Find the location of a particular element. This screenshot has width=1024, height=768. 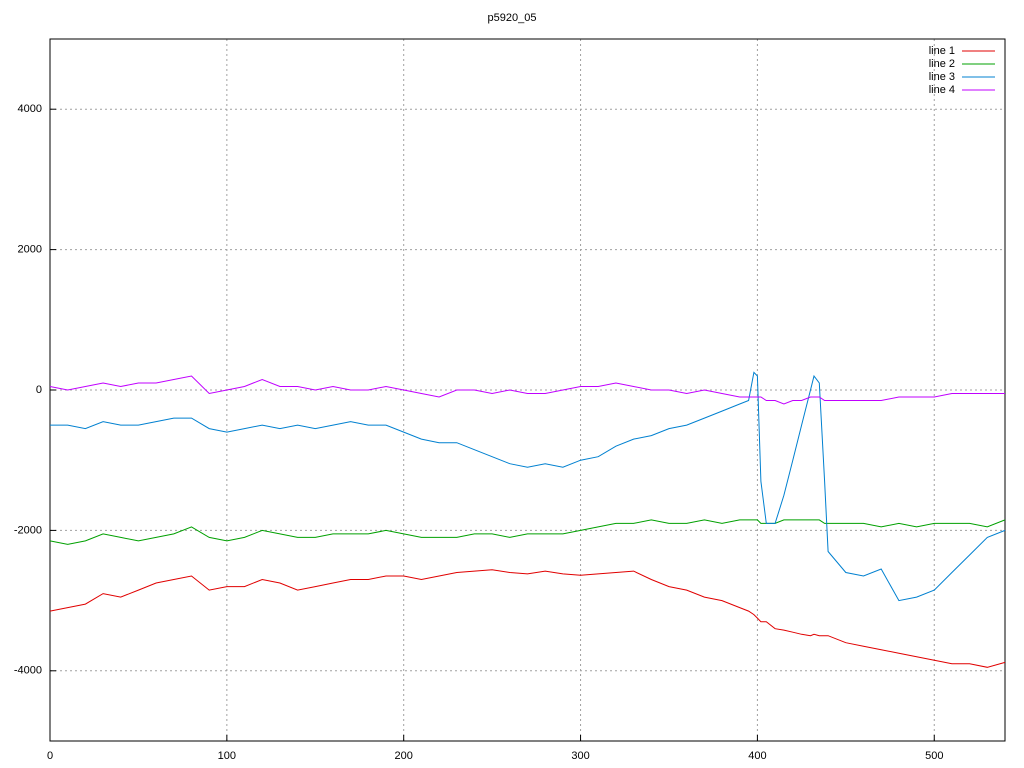

y-tick-label: 0 is located at coordinates (39, 390).